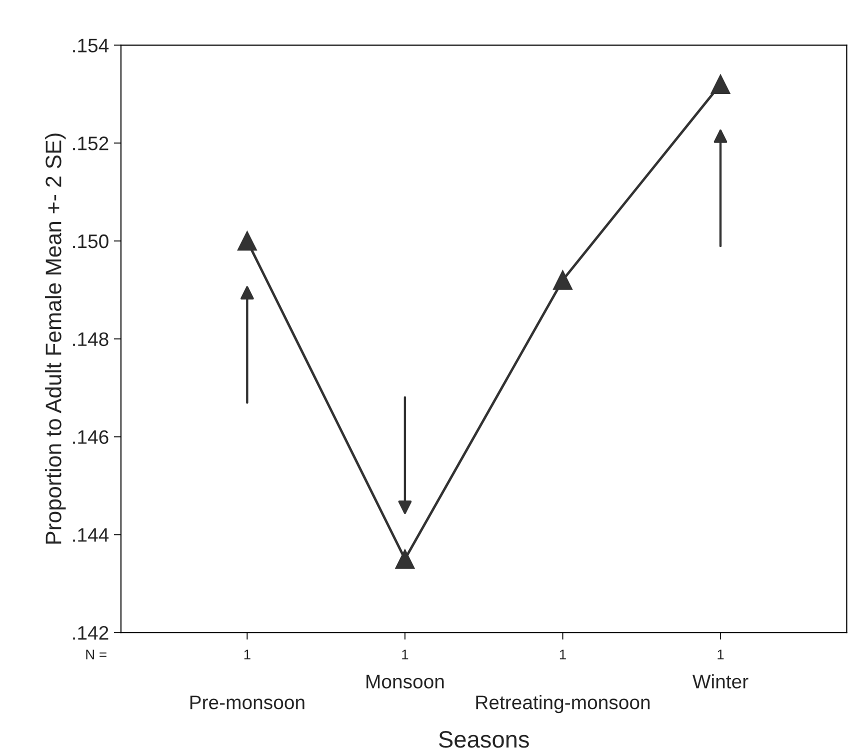 This screenshot has width=864, height=753. What do you see at coordinates (90, 633) in the screenshot?
I see `y-tick-label: .142` at bounding box center [90, 633].